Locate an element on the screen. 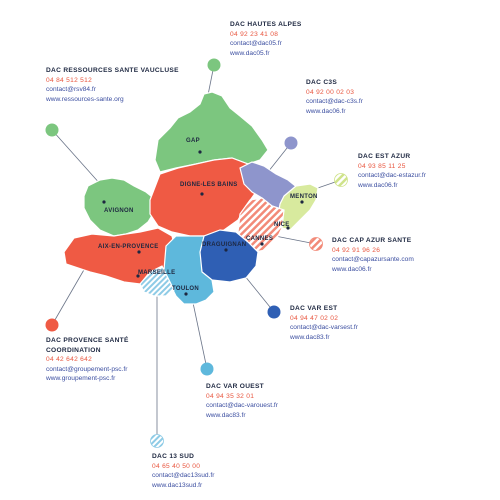 The image size is (500, 500). dac-email: contact@rsv84.fr is located at coordinates (71, 90).